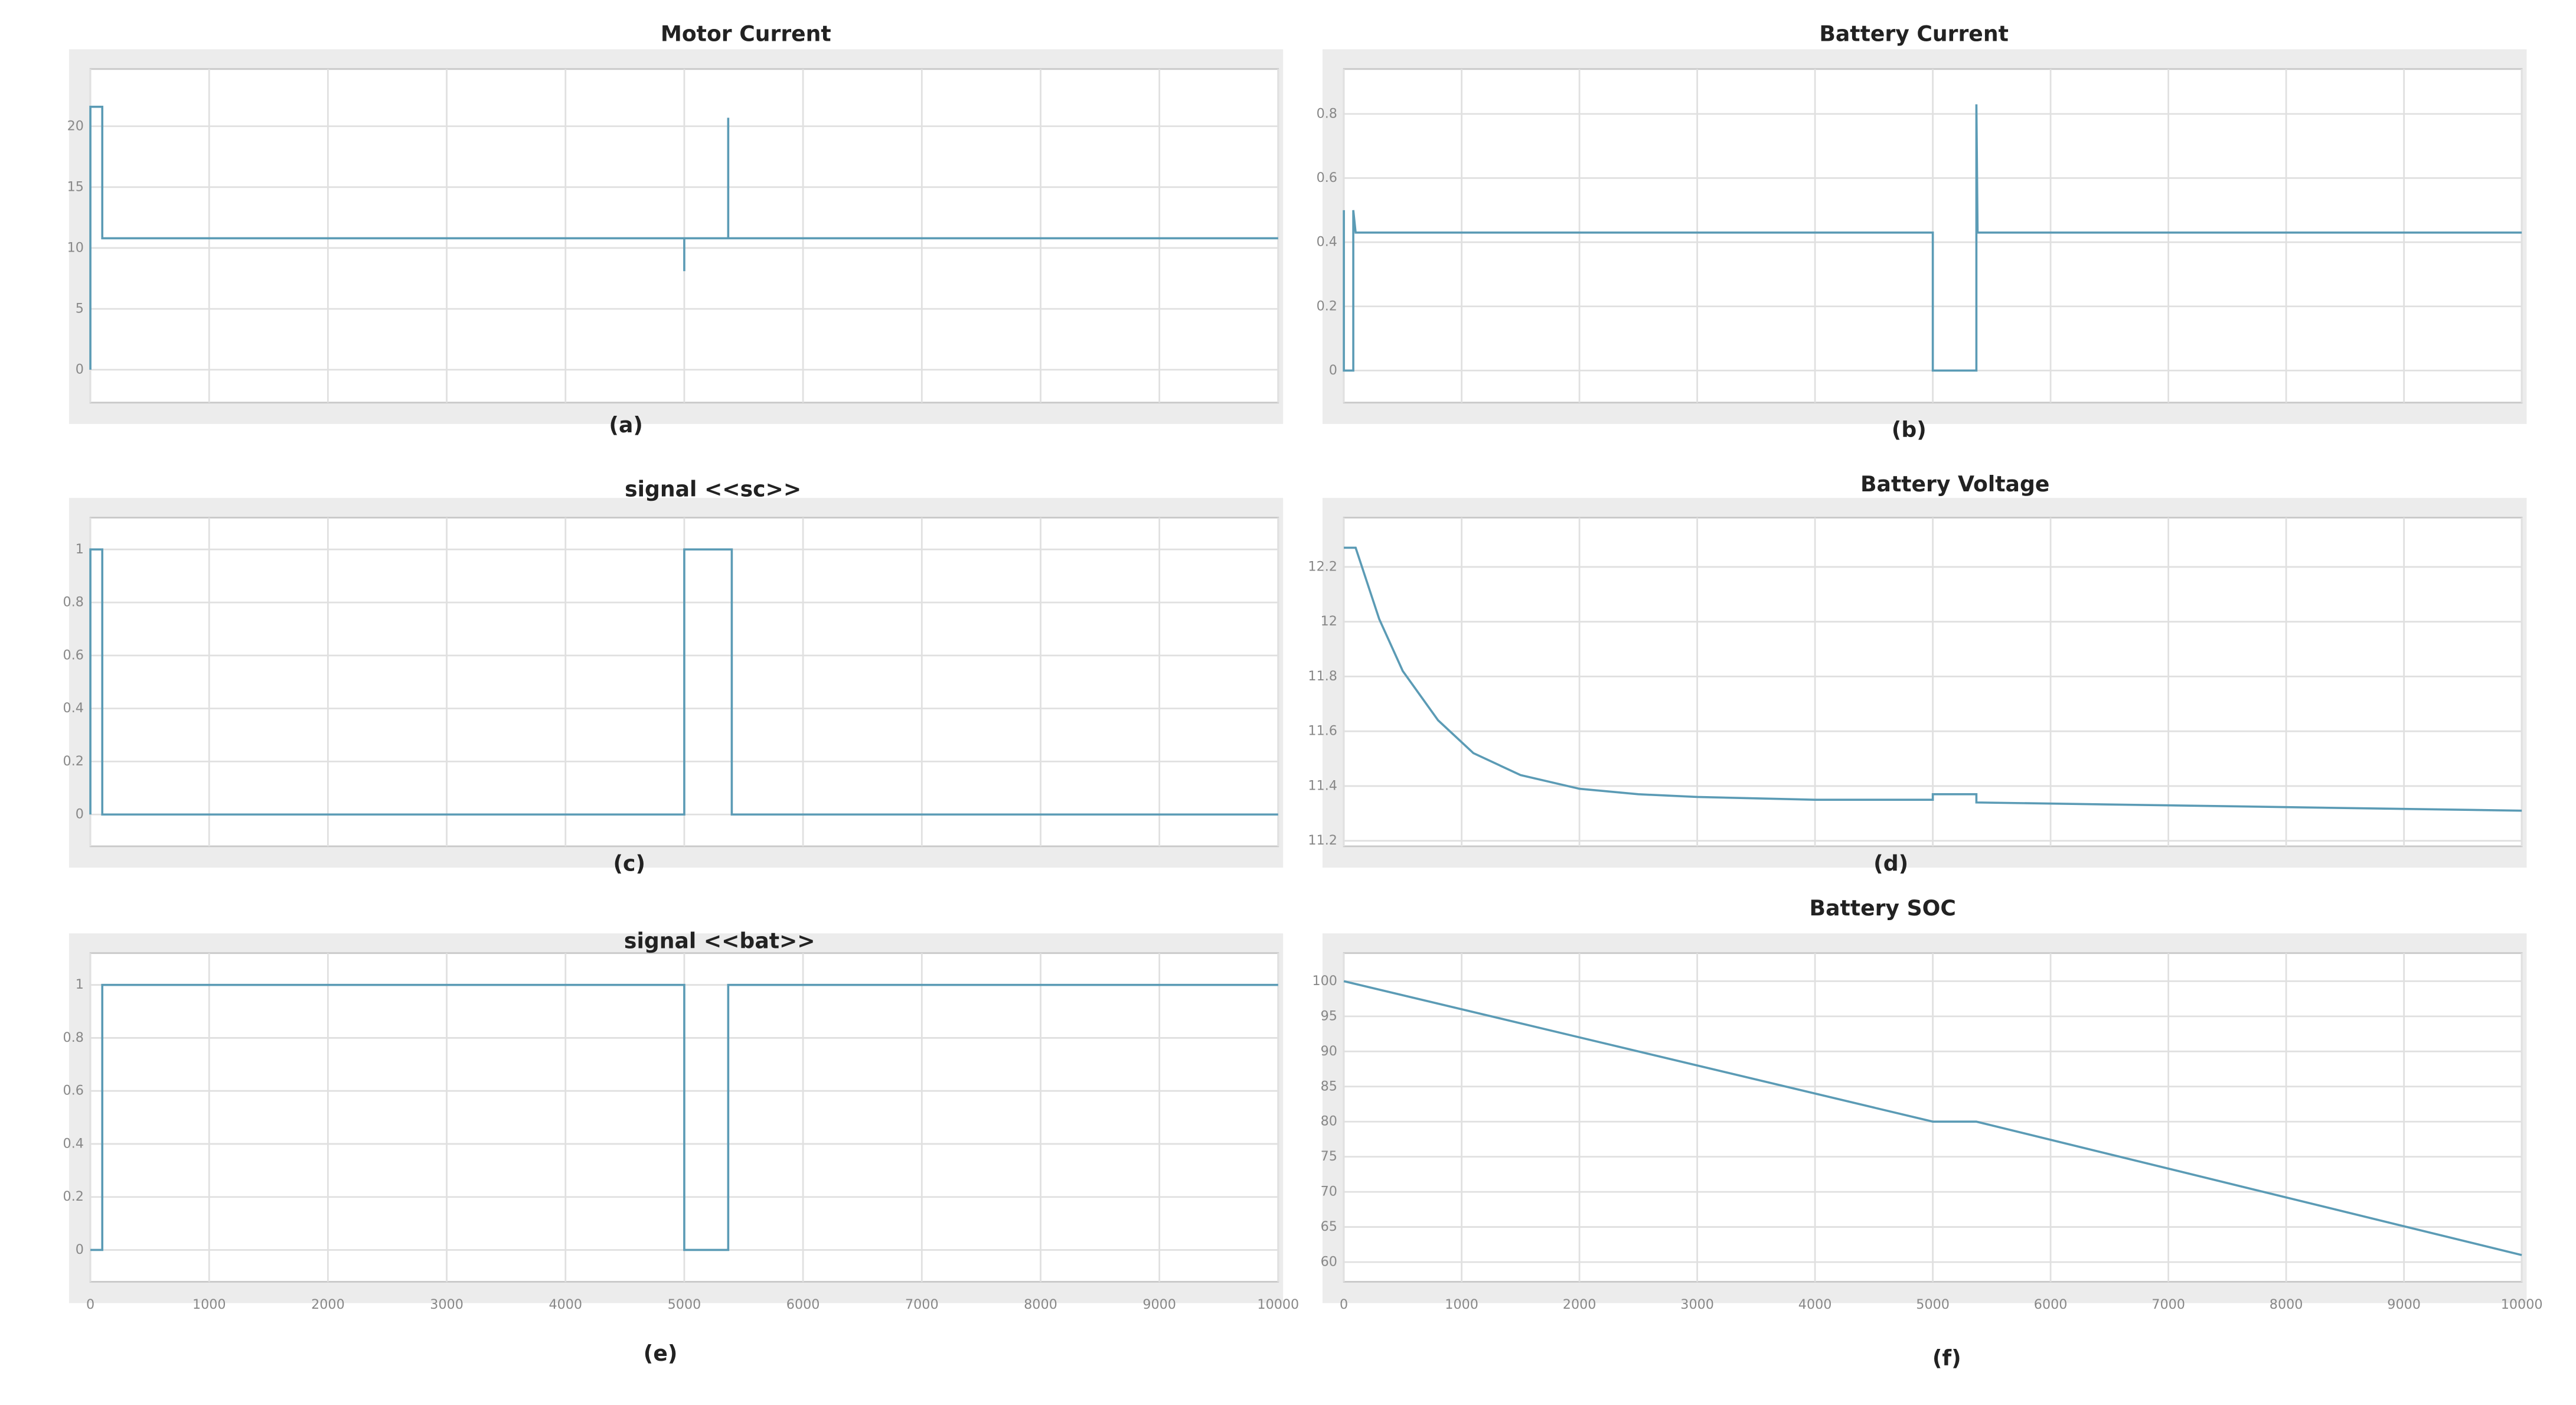 This screenshot has height=1405, width=2576. Describe the element at coordinates (1329, 1156) in the screenshot. I see `y-tick-label: 75` at that location.